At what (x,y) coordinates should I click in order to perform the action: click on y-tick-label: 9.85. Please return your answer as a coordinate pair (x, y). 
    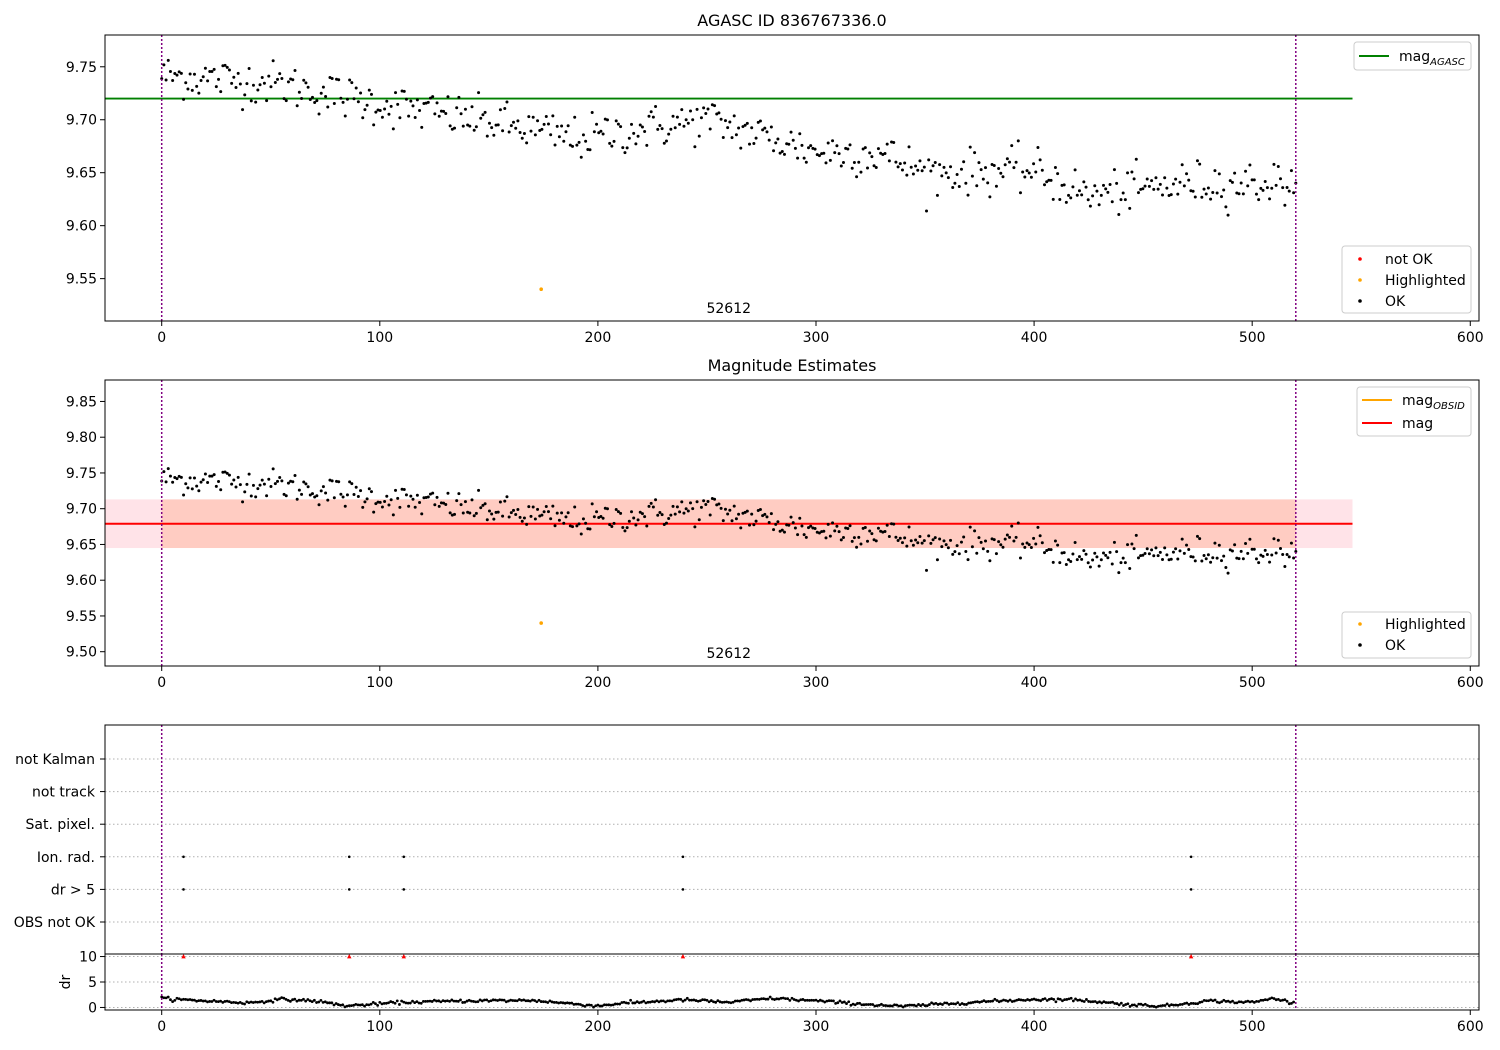
    Looking at the image, I should click on (81, 402).